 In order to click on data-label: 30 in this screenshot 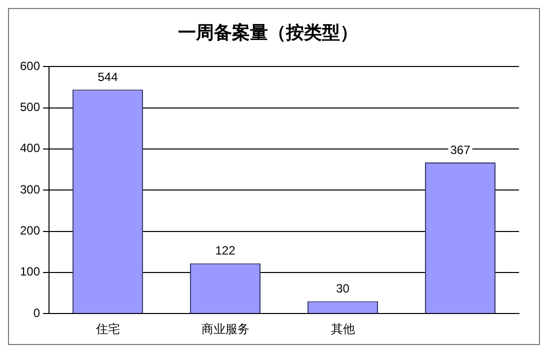, I will do `click(343, 289)`.